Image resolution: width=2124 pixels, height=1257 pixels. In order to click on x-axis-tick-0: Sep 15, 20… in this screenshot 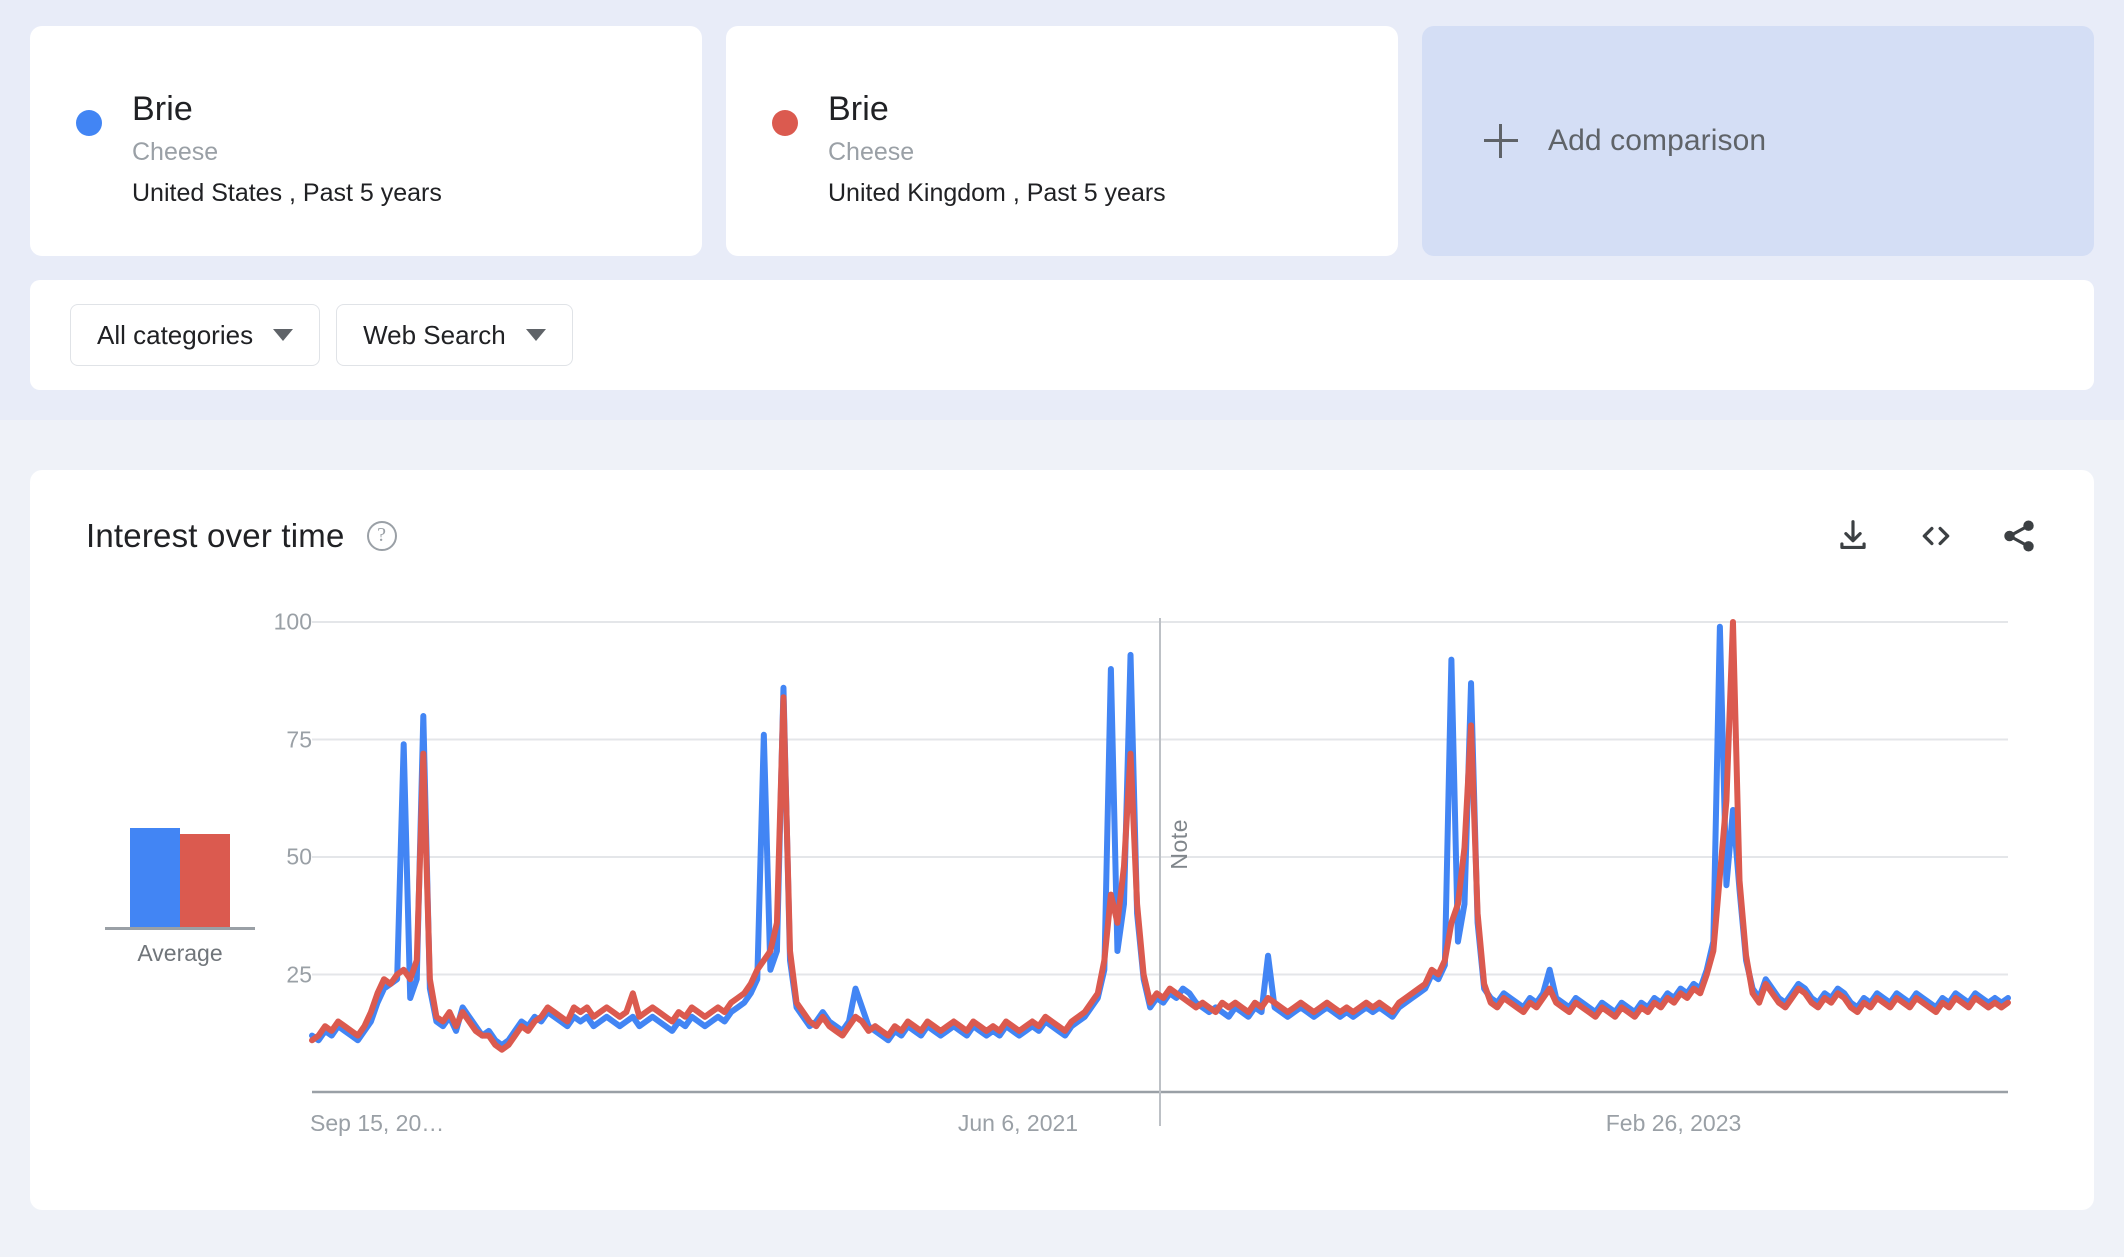, I will do `click(377, 1123)`.